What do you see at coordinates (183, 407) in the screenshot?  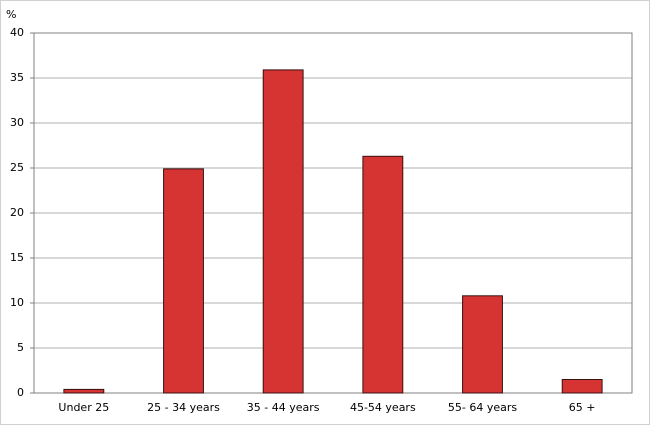 I see `x-tick-label: 25 - 34 years` at bounding box center [183, 407].